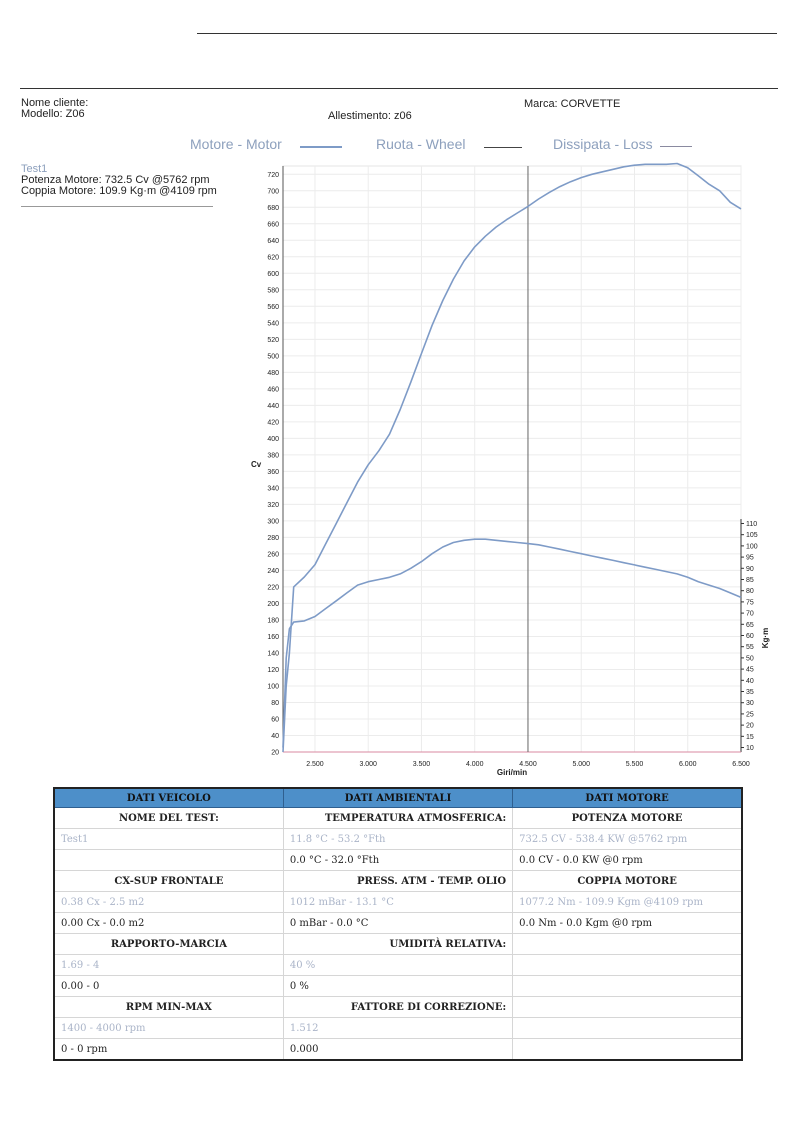  What do you see at coordinates (750, 703) in the screenshot?
I see `y2-tick-label: 30` at bounding box center [750, 703].